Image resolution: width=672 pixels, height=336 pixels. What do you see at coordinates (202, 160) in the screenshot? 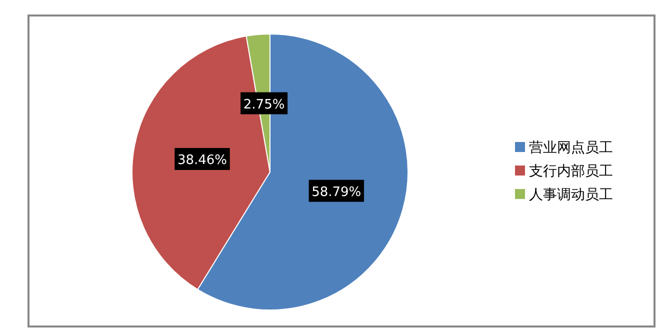
I see `data-label: 38.46%` at bounding box center [202, 160].